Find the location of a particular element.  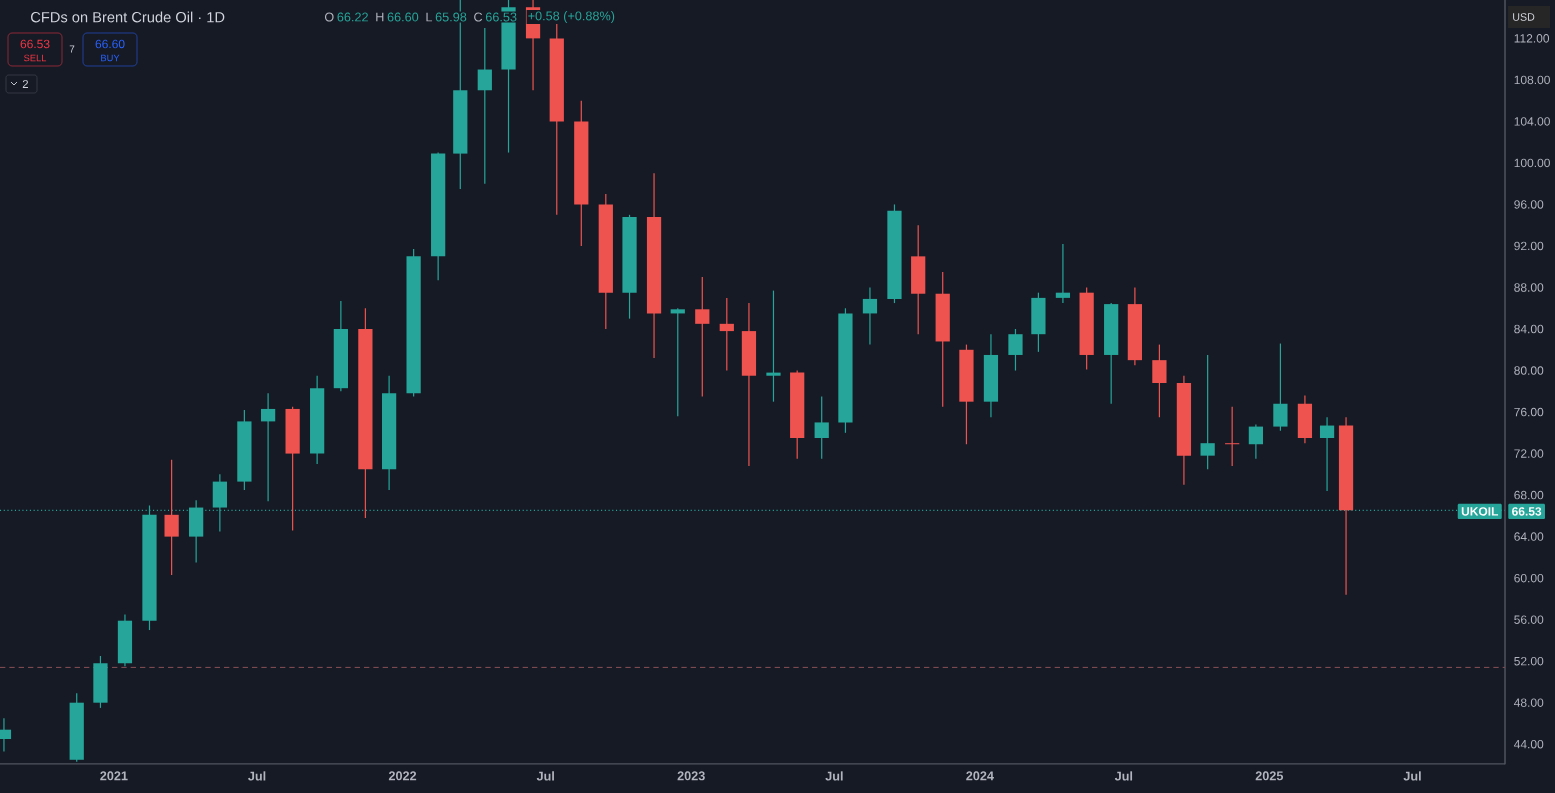

y-tick-label: 100.00 is located at coordinates (1532, 163).